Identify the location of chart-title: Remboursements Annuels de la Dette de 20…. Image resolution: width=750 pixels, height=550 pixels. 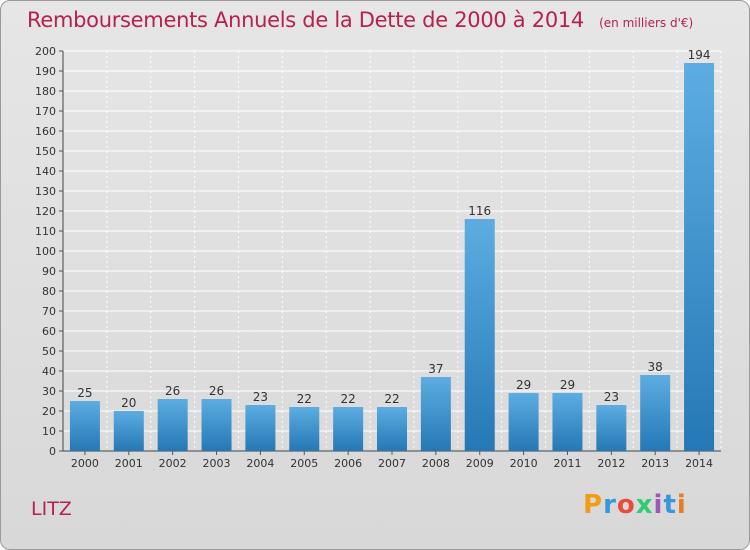
(305, 20).